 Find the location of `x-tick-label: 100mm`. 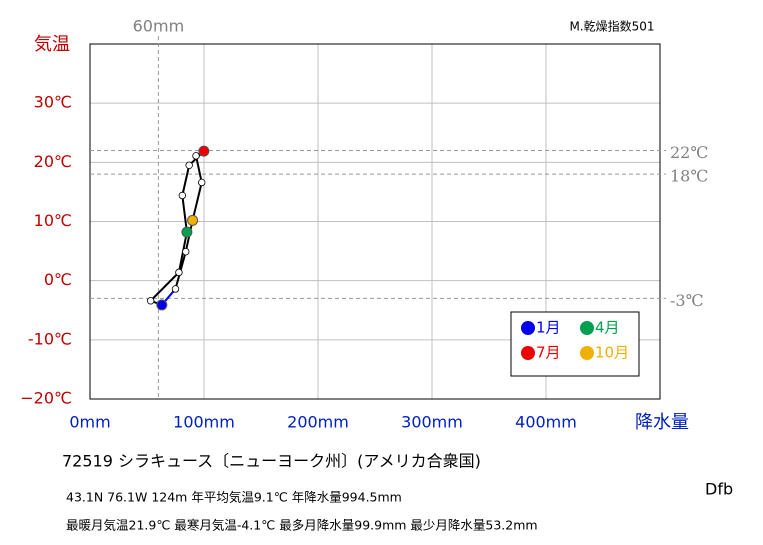

x-tick-label: 100mm is located at coordinates (204, 422).